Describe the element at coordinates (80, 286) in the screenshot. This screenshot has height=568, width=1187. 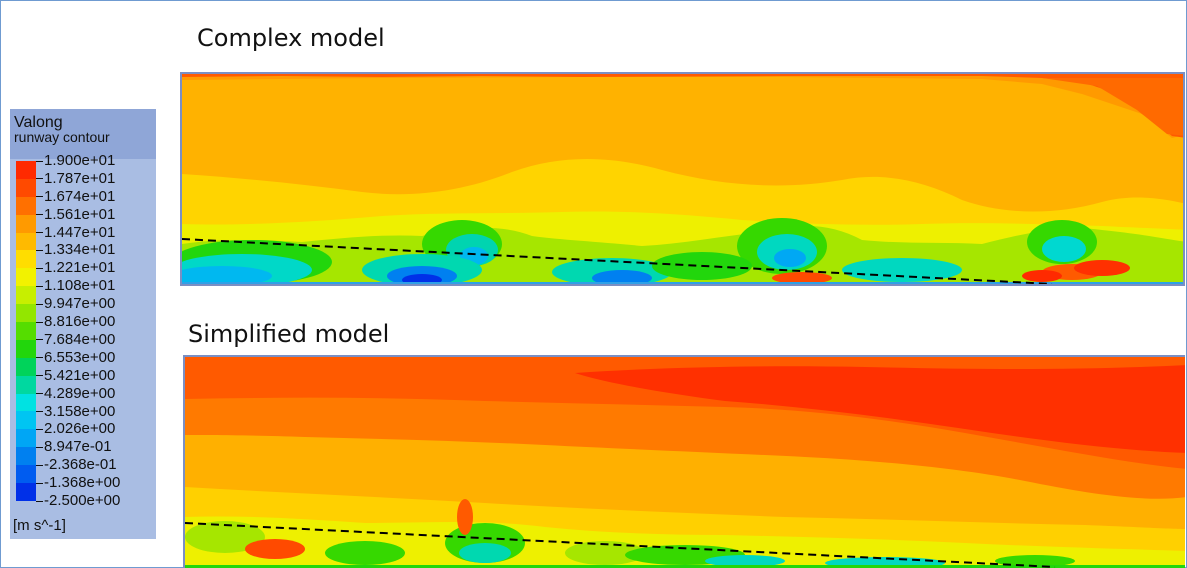
I see `tick-label: 1.108e+01` at that location.